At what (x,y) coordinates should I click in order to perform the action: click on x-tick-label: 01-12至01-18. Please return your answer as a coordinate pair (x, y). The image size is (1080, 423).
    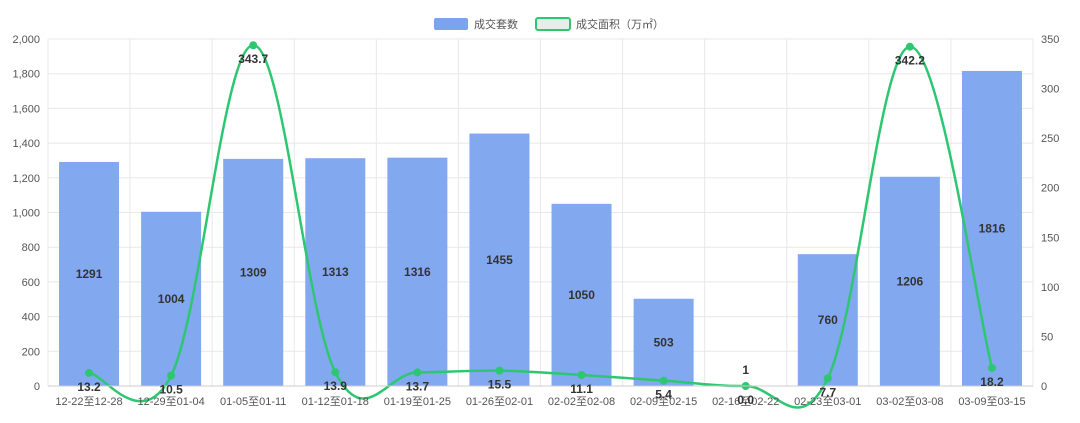
    Looking at the image, I should click on (335, 402).